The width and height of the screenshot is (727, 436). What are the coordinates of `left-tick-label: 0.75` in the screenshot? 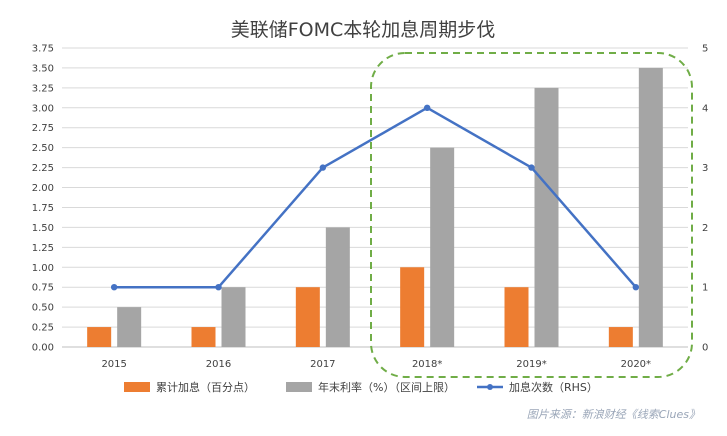 It's located at (43, 288).